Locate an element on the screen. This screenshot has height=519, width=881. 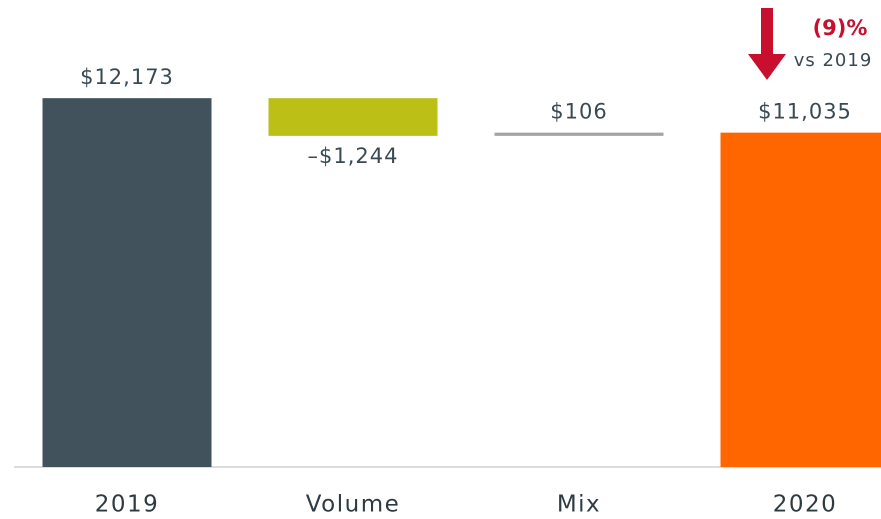
value-label: $11,035 is located at coordinates (805, 112).